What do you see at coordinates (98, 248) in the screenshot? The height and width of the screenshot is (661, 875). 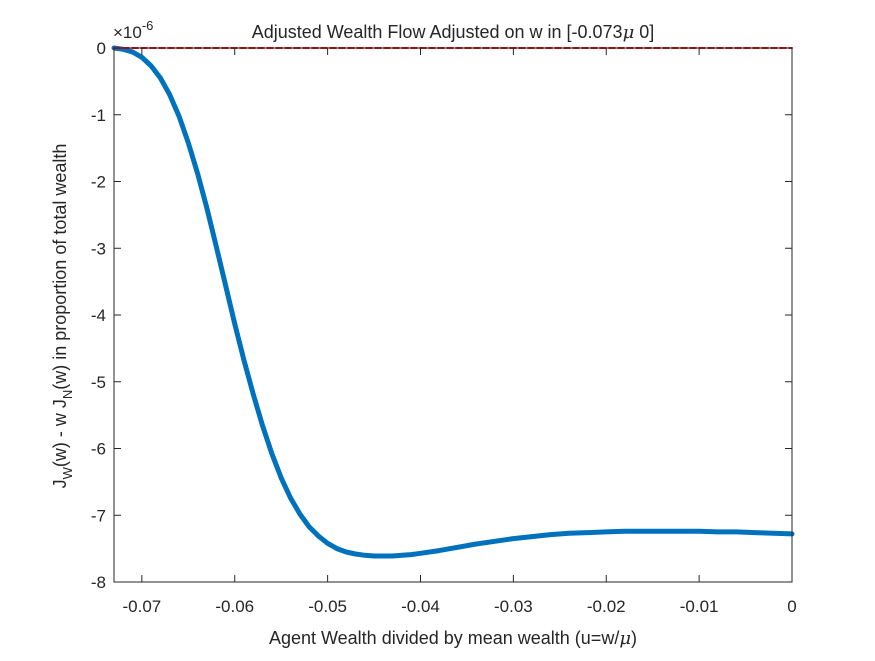 I see `y-tick-label: -3` at bounding box center [98, 248].